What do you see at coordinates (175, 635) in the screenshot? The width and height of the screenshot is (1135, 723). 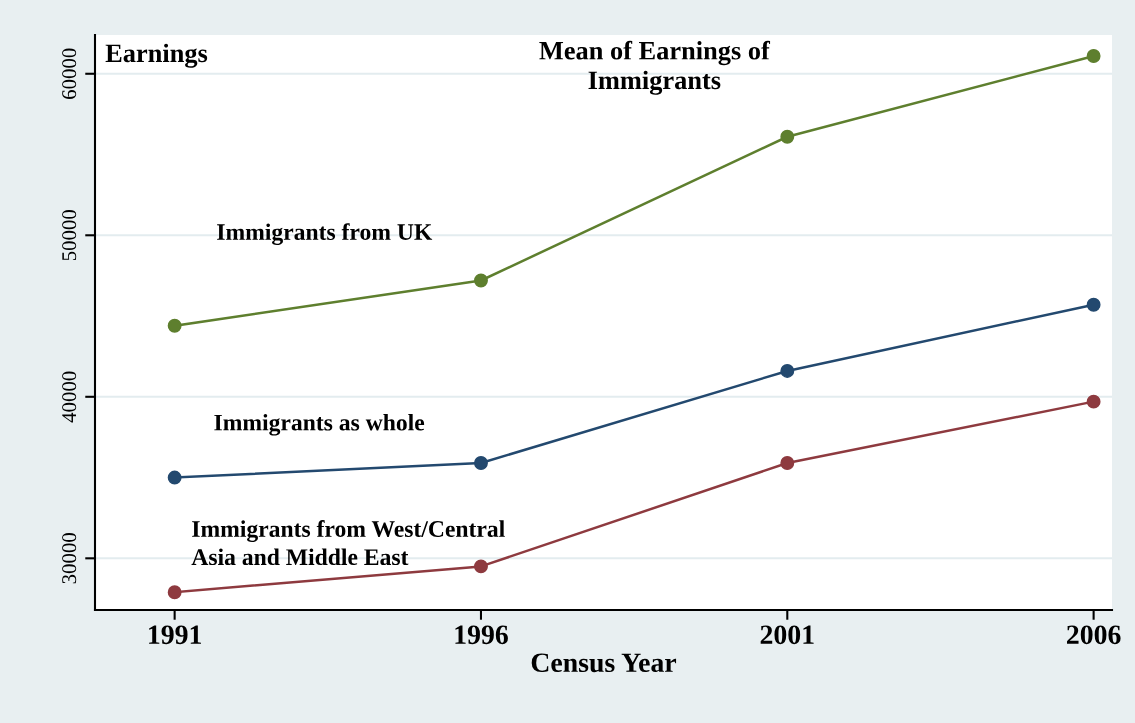 I see `x-tick-label: 1991` at bounding box center [175, 635].